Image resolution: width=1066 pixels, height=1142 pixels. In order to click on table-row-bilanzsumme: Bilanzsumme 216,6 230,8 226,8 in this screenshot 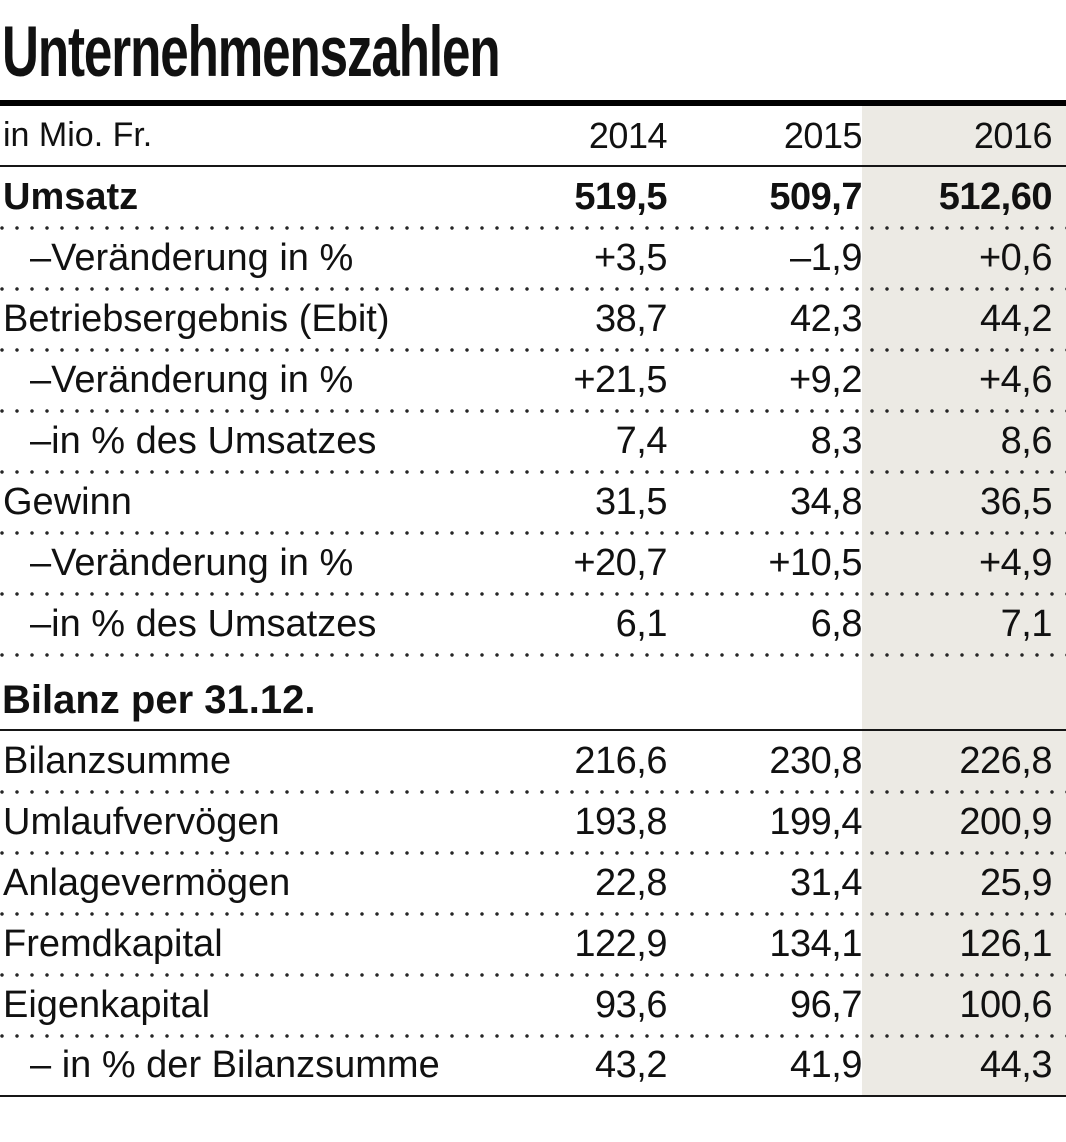, I will do `click(533, 762)`.